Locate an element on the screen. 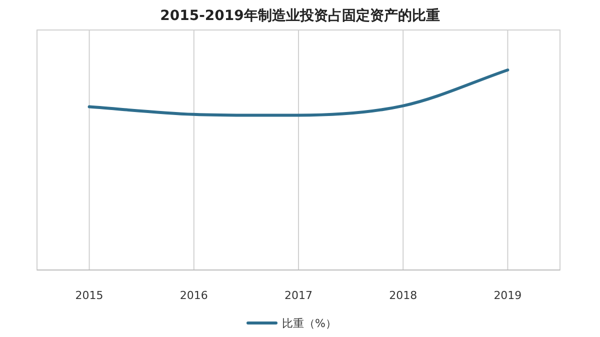 Image resolution: width=600 pixels, height=337 pixels. x-tick-label: 2019 is located at coordinates (508, 295).